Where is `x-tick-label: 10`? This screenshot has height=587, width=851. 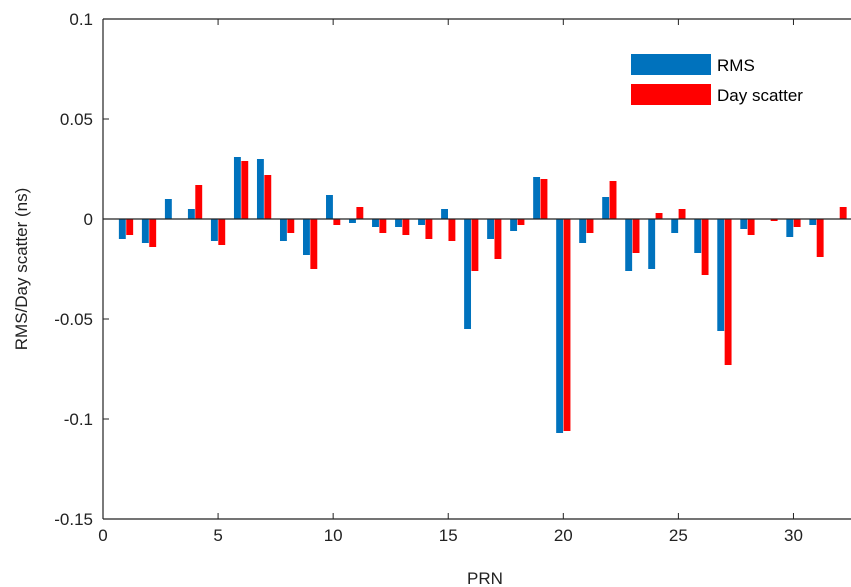
x-tick-label: 10 is located at coordinates (333, 535).